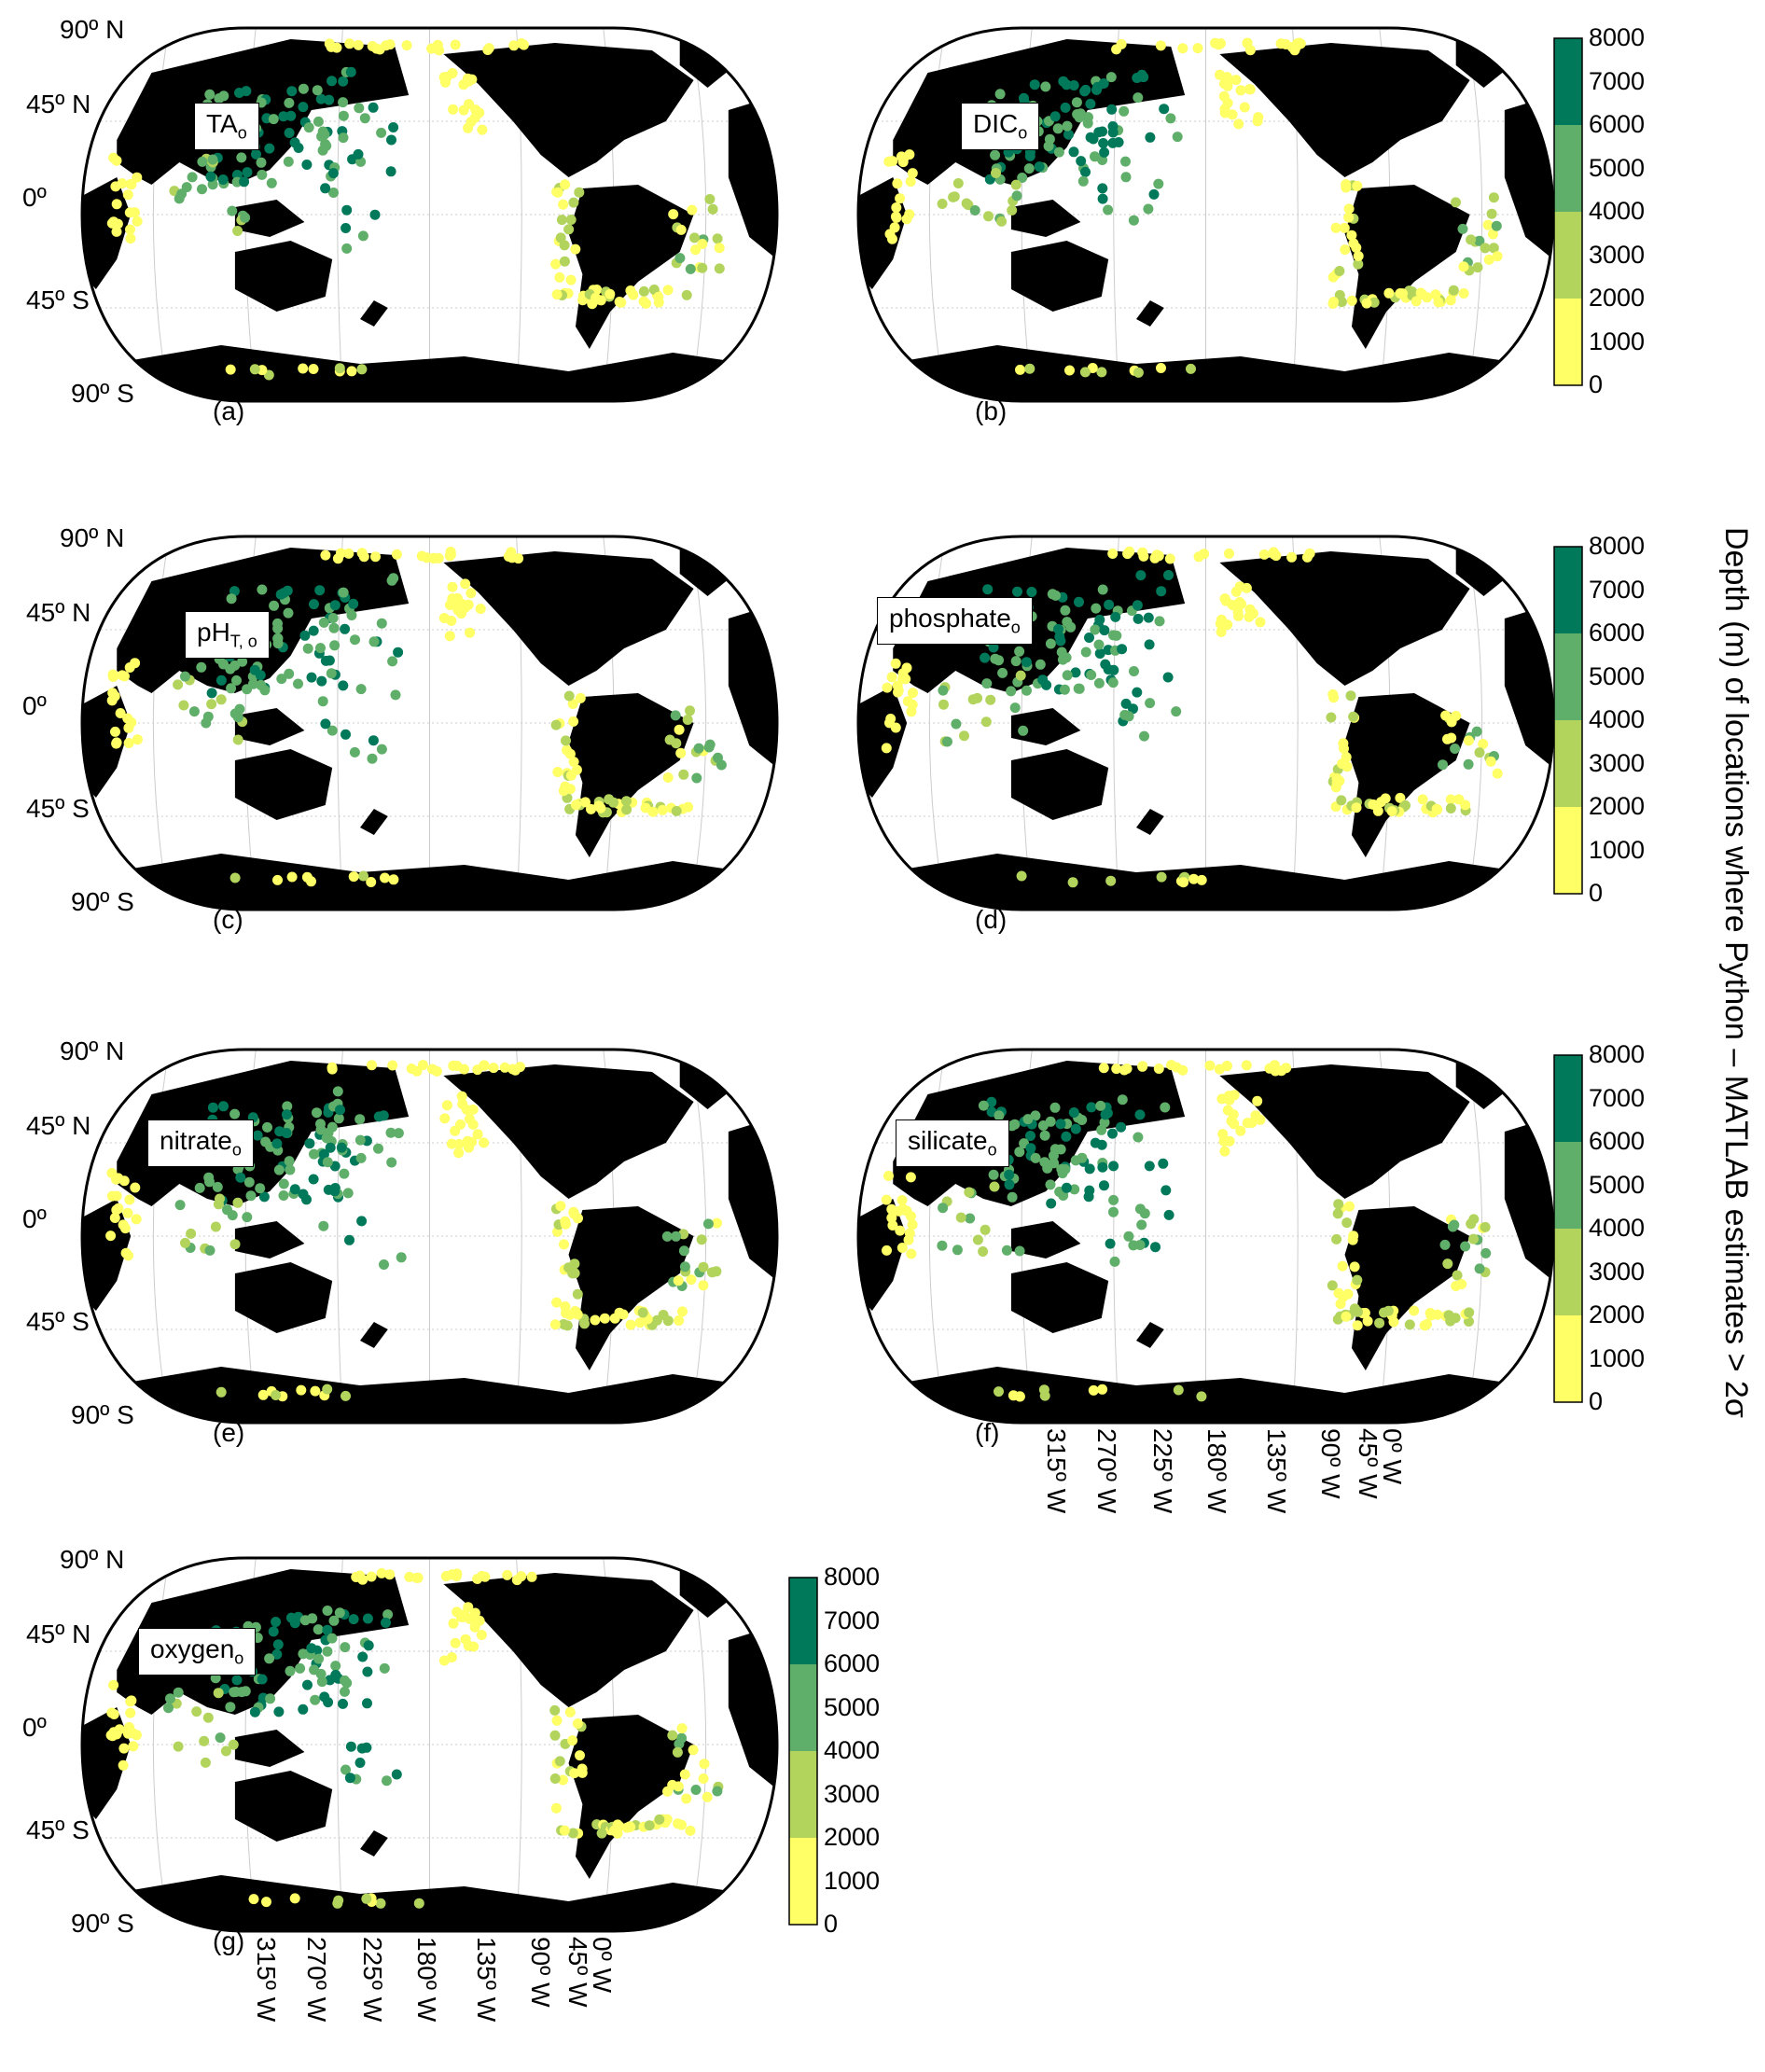  Describe the element at coordinates (1617, 675) in the screenshot. I see `colorbar-tick-label: 5000` at that location.